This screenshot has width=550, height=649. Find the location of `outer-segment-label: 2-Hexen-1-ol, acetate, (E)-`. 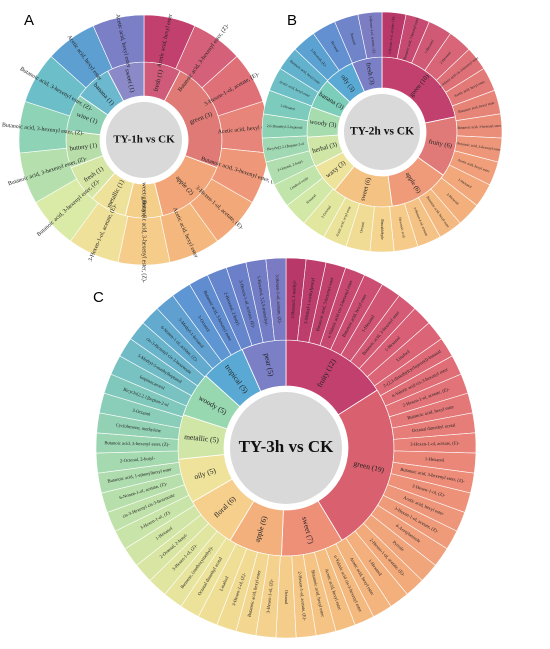

outer-segment-label: 2-Hexen-1-ol, acetate, (E)- is located at coordinates (301, 596).